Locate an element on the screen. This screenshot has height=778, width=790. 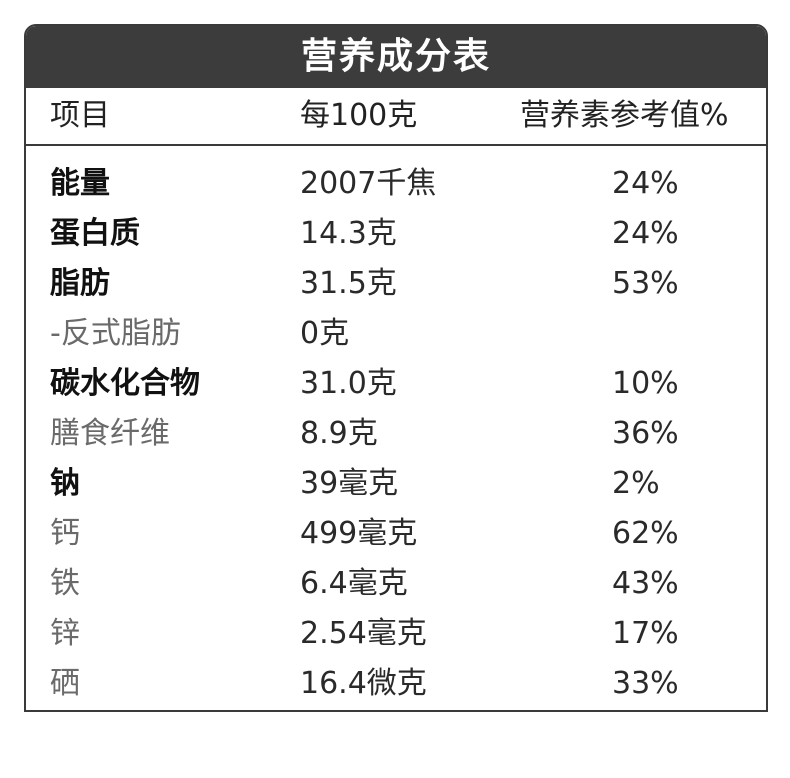
table-row: 铁 6.4毫克 43% is located at coordinates (396, 584).